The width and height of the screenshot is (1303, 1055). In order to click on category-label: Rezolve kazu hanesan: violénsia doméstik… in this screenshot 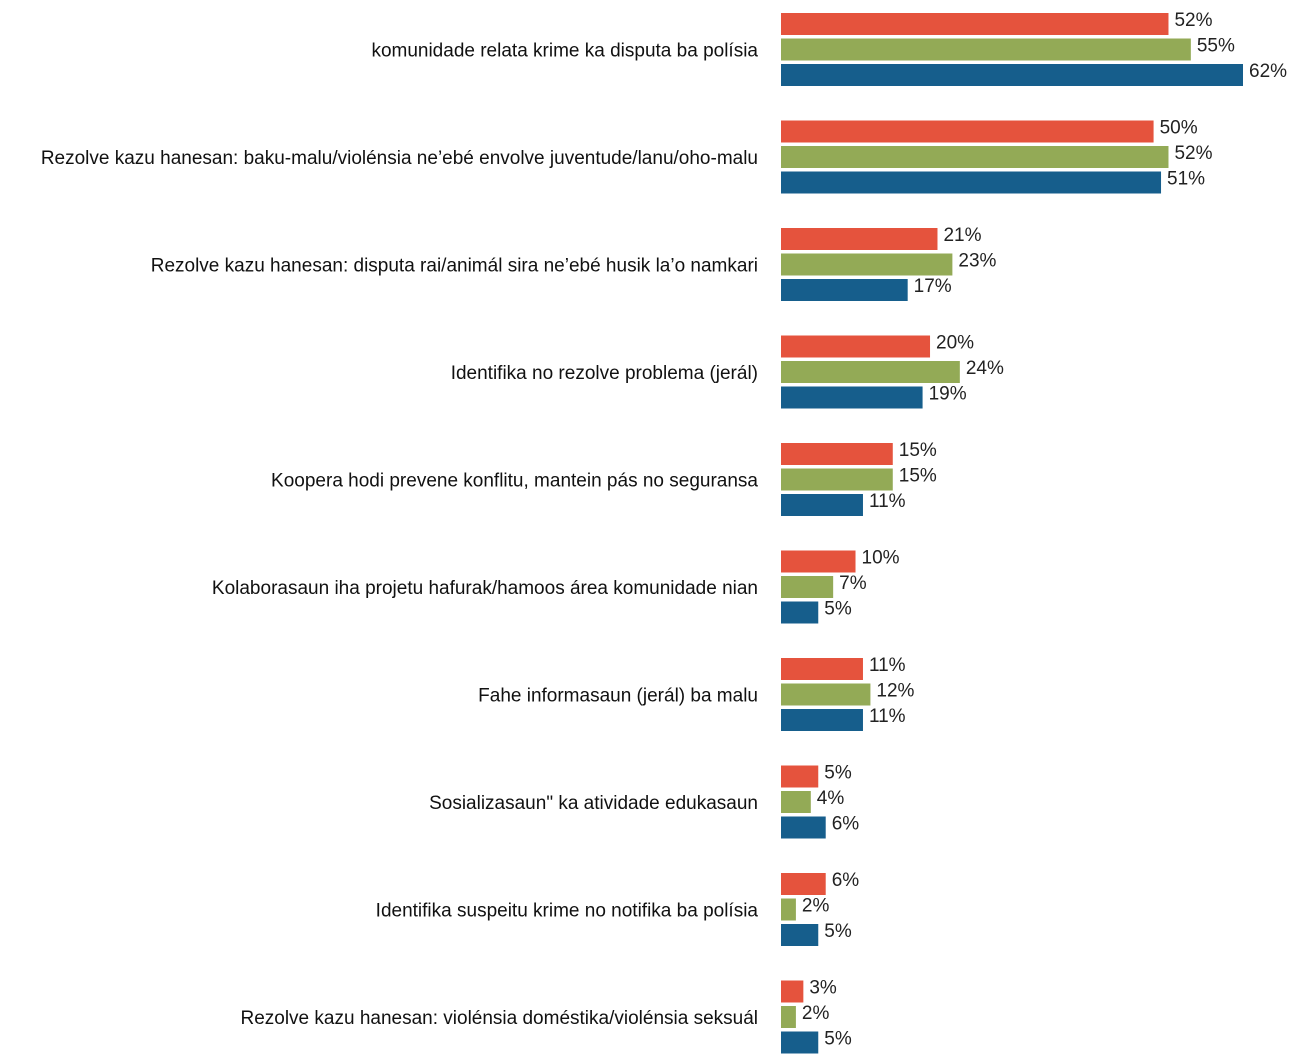, I will do `click(499, 1018)`.